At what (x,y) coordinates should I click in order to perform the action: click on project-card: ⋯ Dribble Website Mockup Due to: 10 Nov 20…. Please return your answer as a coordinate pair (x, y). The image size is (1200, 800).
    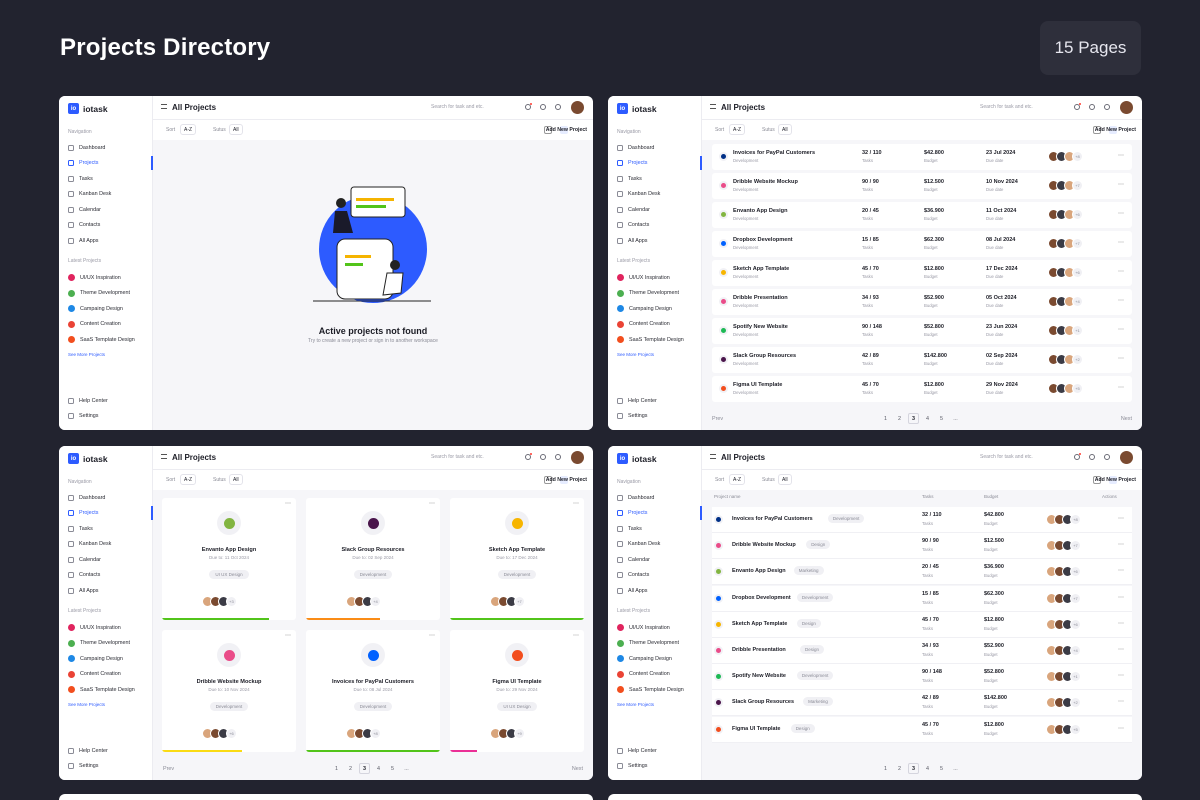
    Looking at the image, I should click on (229, 691).